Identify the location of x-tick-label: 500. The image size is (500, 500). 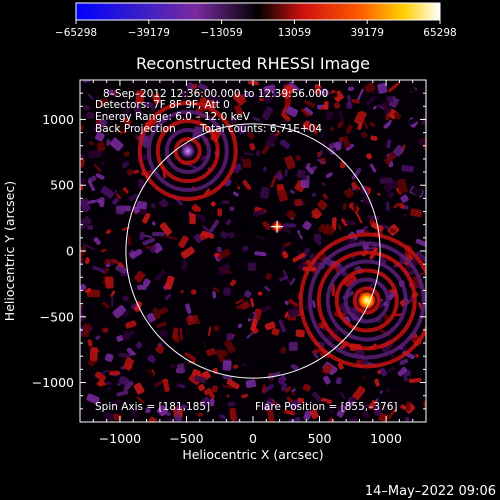
(320, 438).